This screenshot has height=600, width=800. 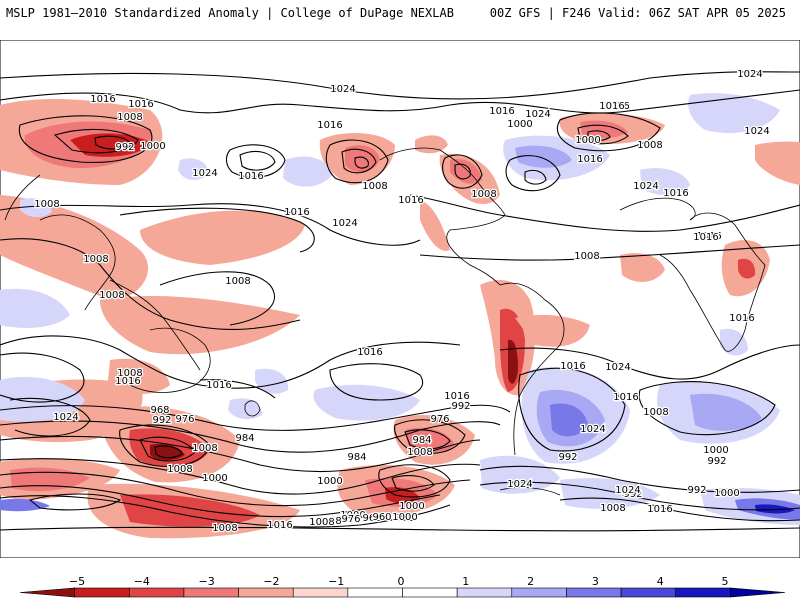 I want to click on colorbar-tick-label: −3, so click(x=206, y=581).